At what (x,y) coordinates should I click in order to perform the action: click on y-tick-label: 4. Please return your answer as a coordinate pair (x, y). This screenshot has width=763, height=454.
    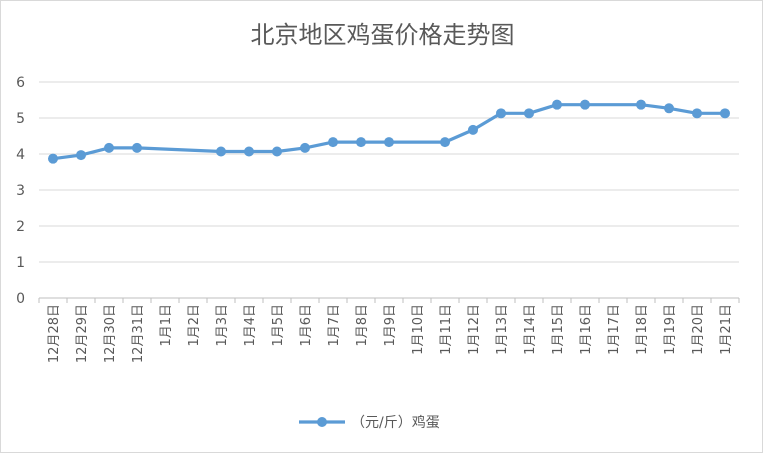
    Looking at the image, I should click on (20, 155).